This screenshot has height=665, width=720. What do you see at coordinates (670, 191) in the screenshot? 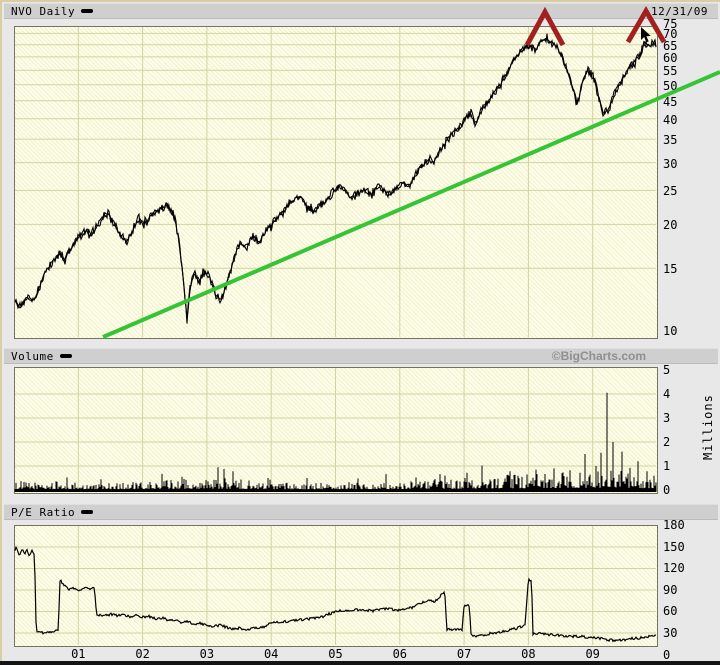
I see `price-y-axis-tick: 25` at bounding box center [670, 191].